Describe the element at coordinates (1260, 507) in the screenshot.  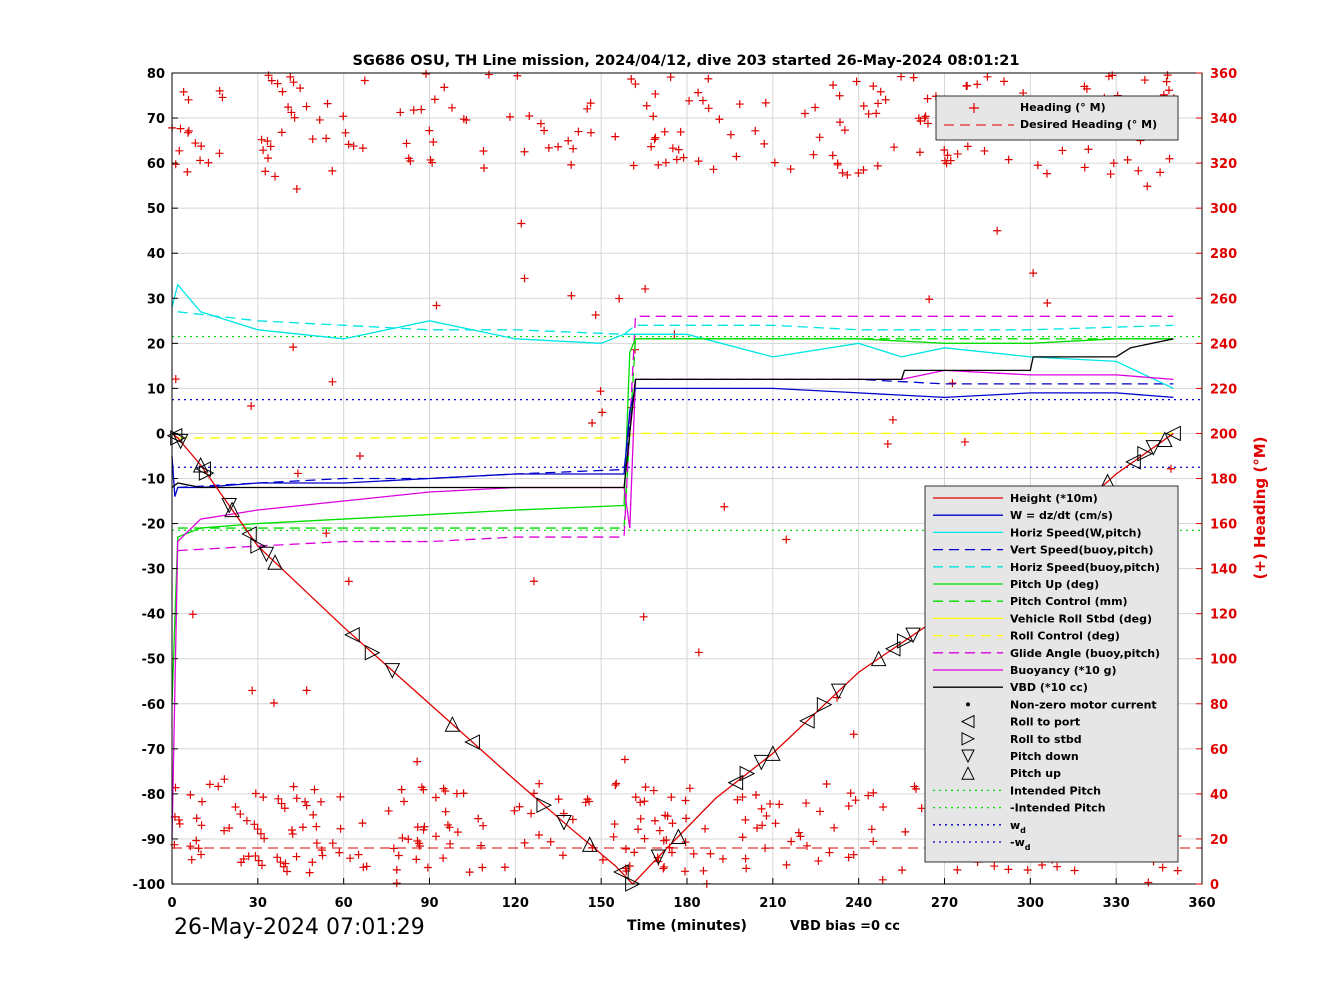
I see `y2-axis-label: (+) Heading (°M)` at that location.